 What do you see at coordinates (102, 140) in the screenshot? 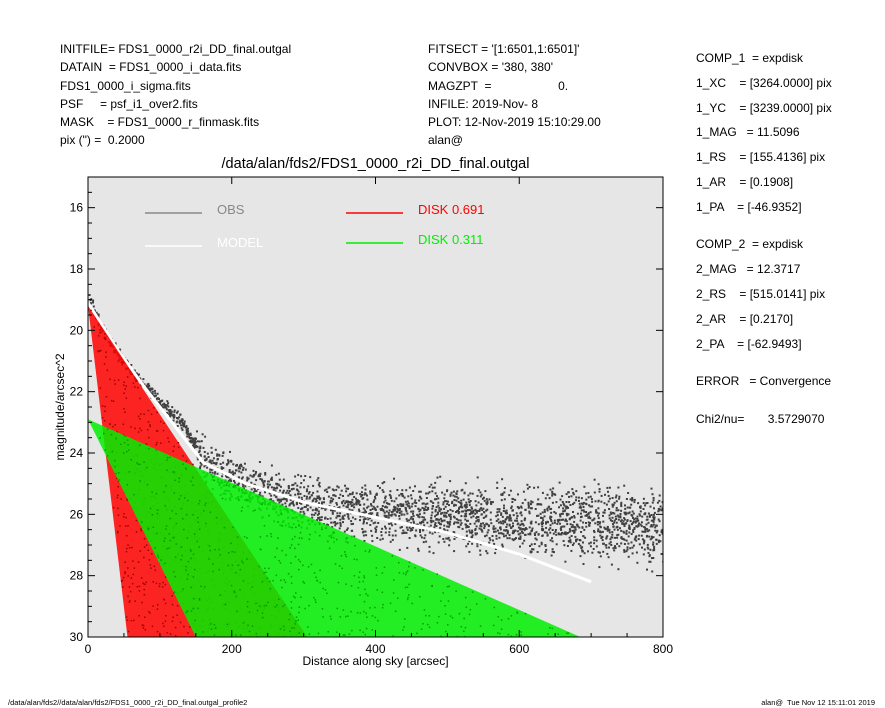
I see `header-left-line: pix (") = 0.2000` at bounding box center [102, 140].